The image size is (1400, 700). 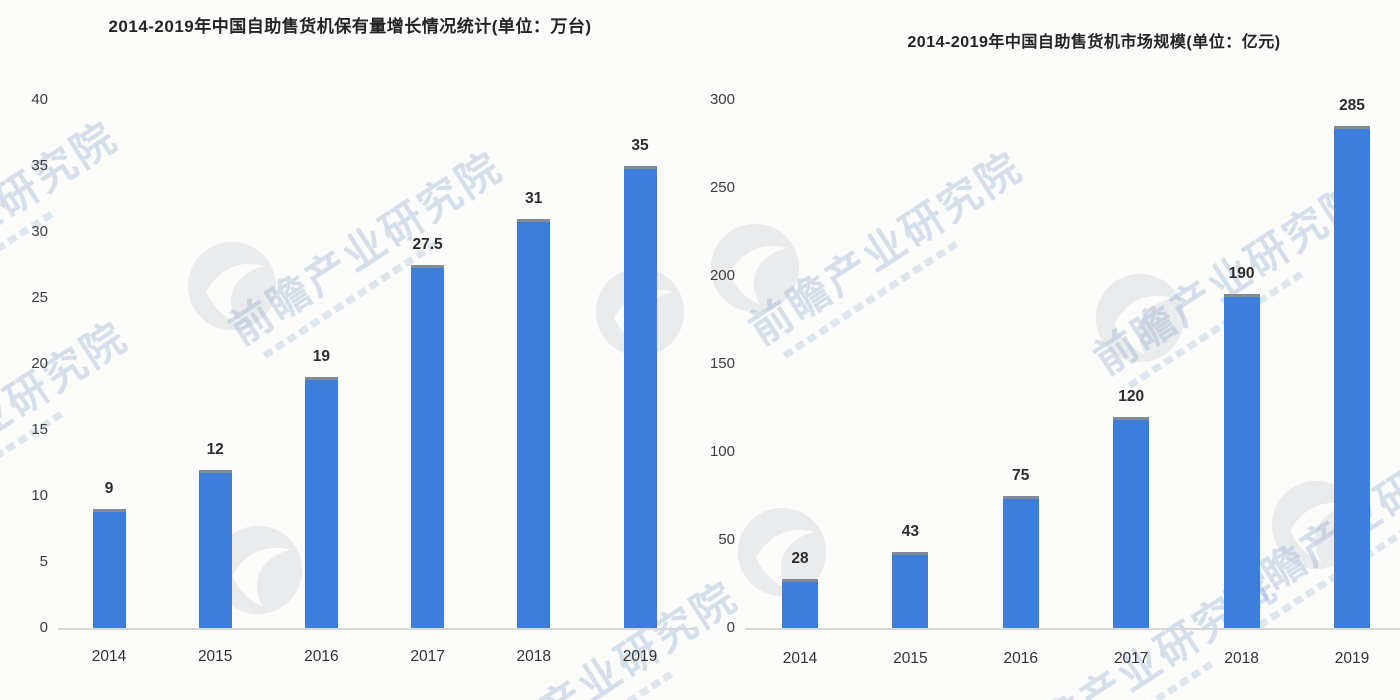 What do you see at coordinates (640, 145) in the screenshot?
I see `bar-value-label: 35` at bounding box center [640, 145].